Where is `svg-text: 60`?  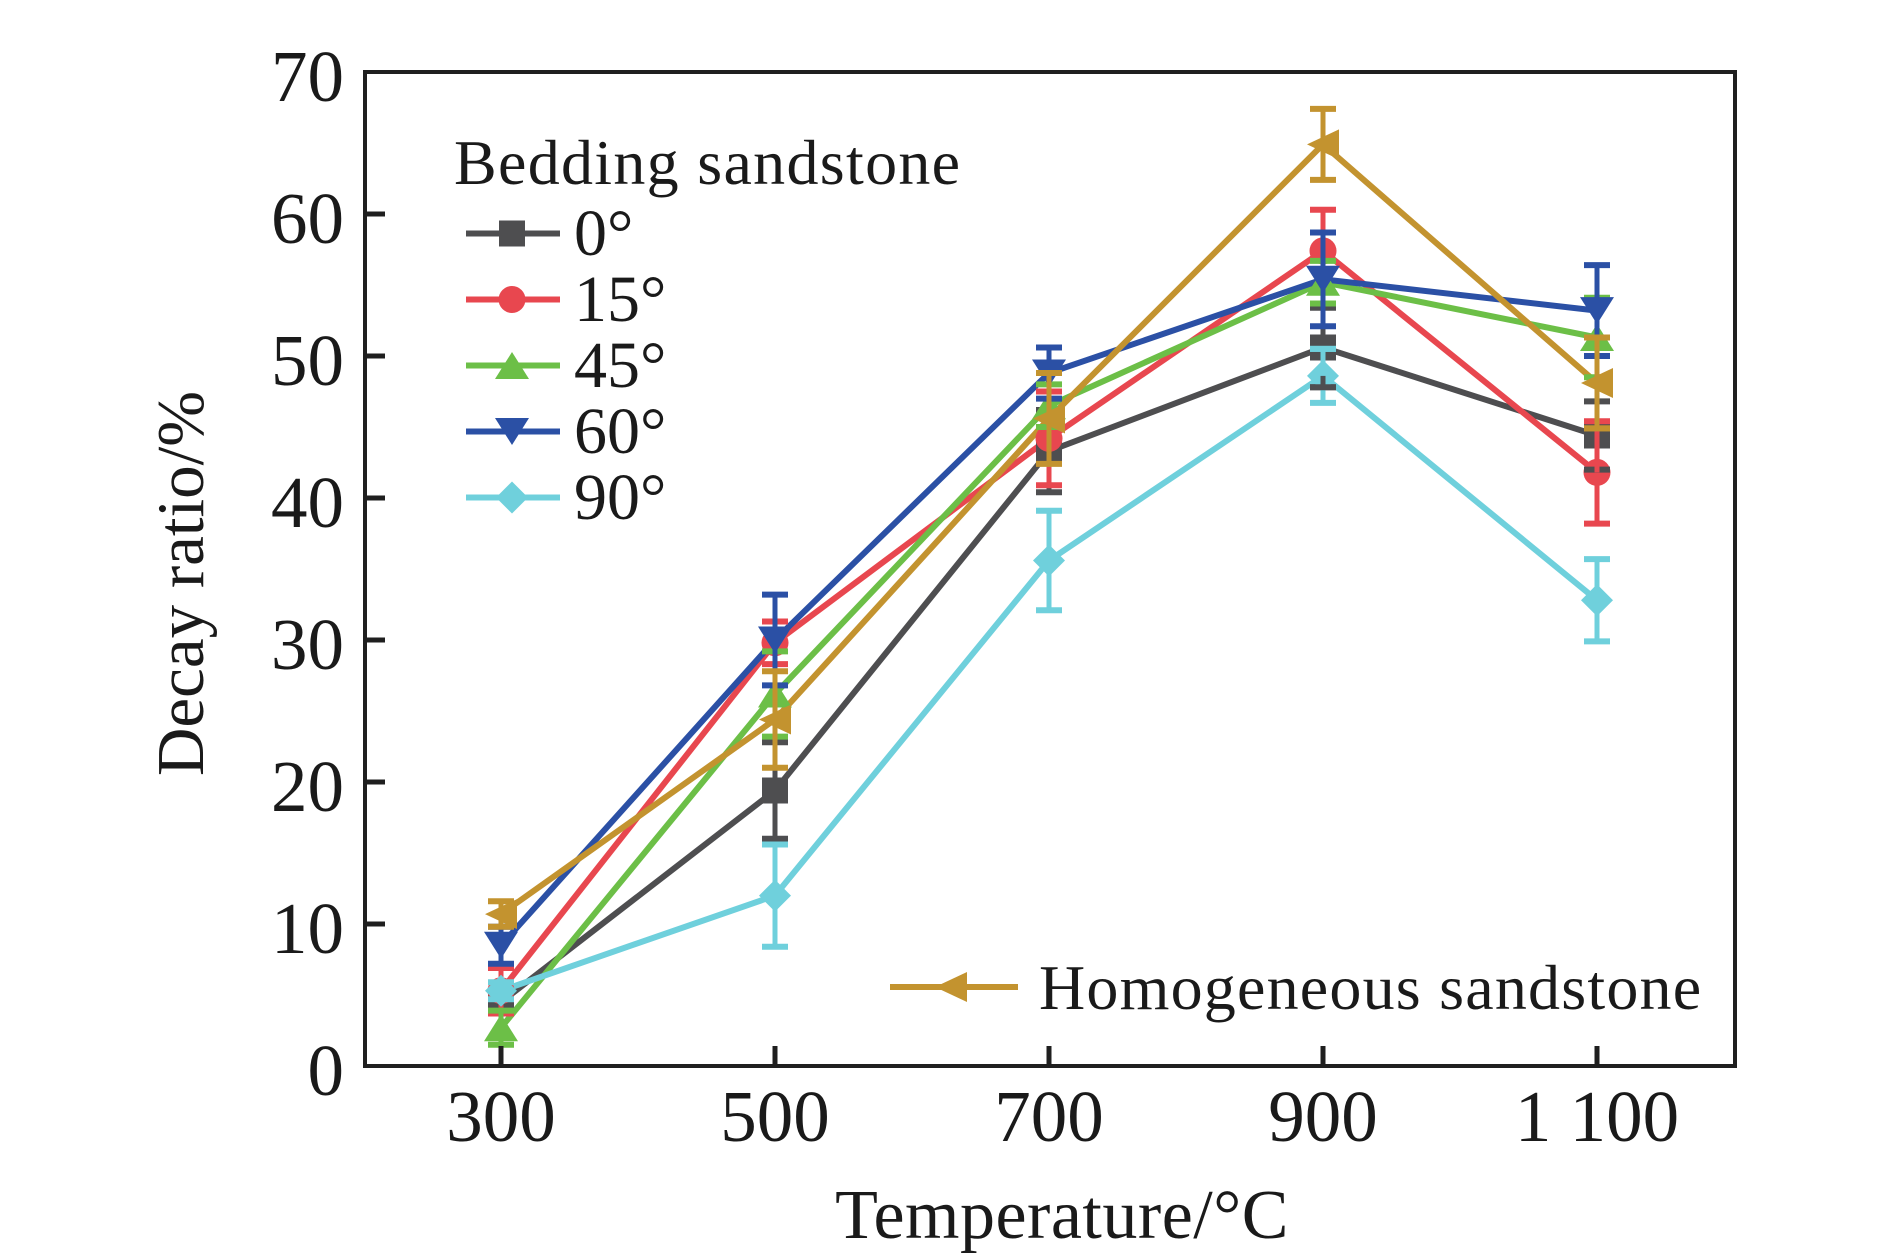
svg-text: 60 is located at coordinates (307, 218).